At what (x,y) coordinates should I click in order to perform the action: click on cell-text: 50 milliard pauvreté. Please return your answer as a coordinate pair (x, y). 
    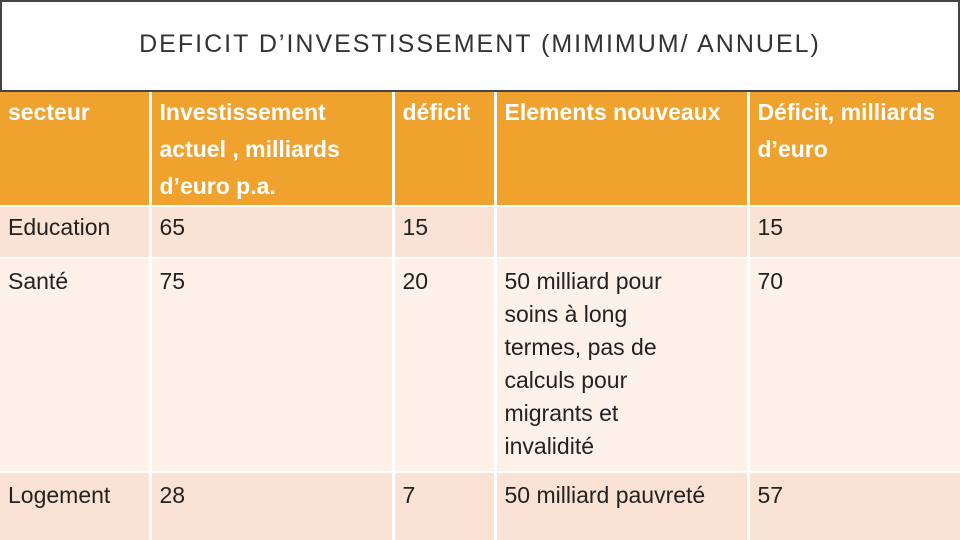
    Looking at the image, I should click on (605, 495).